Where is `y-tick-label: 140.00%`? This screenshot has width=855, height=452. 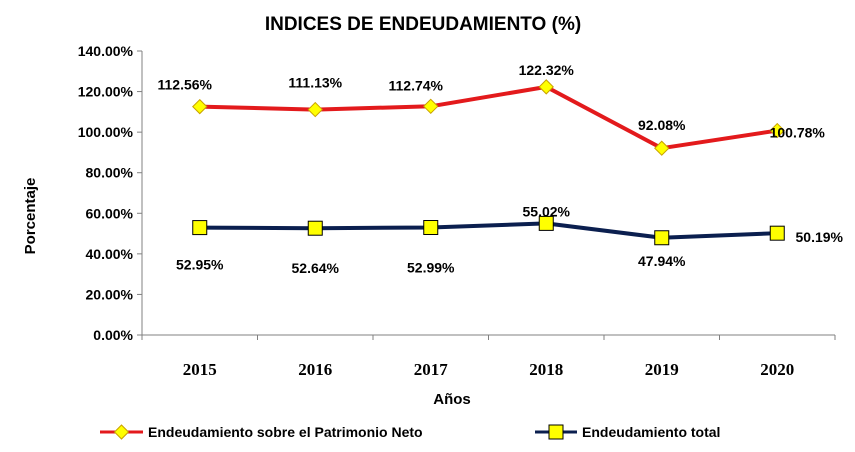 y-tick-label: 140.00% is located at coordinates (106, 51).